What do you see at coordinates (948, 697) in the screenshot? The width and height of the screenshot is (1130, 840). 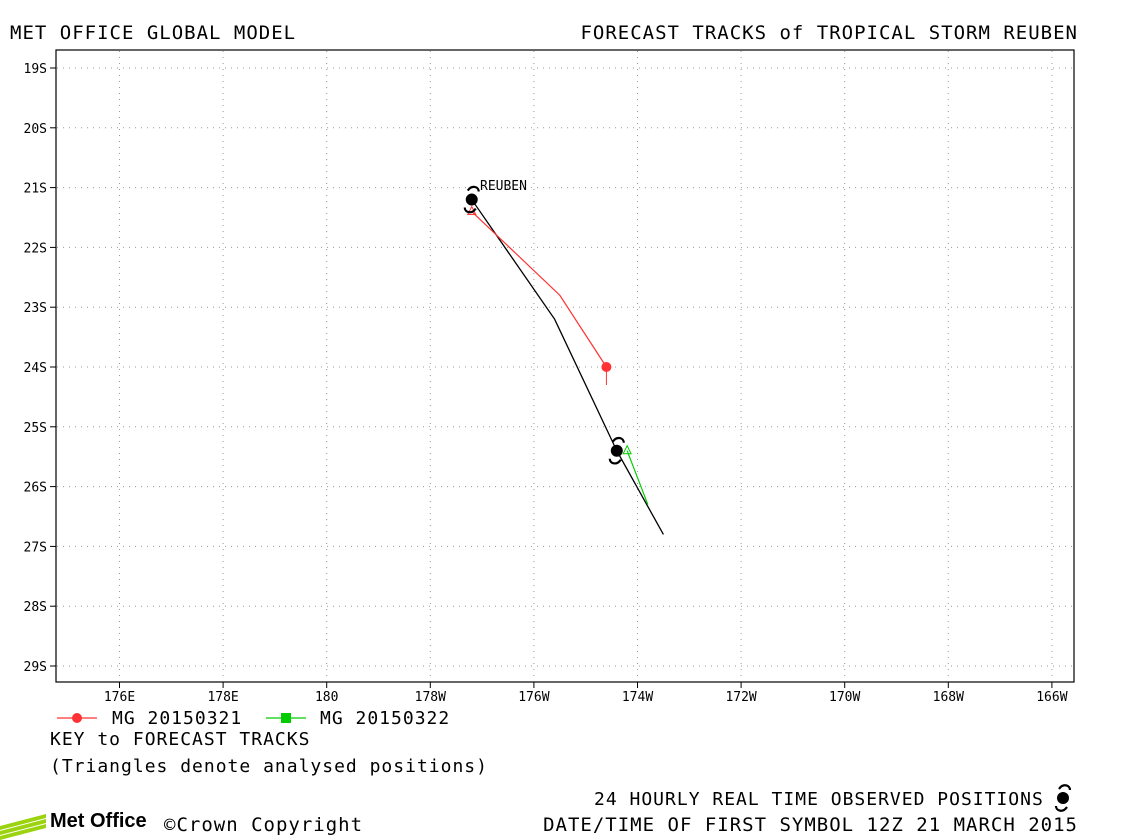 I see `lon-tick-label: 168W` at bounding box center [948, 697].